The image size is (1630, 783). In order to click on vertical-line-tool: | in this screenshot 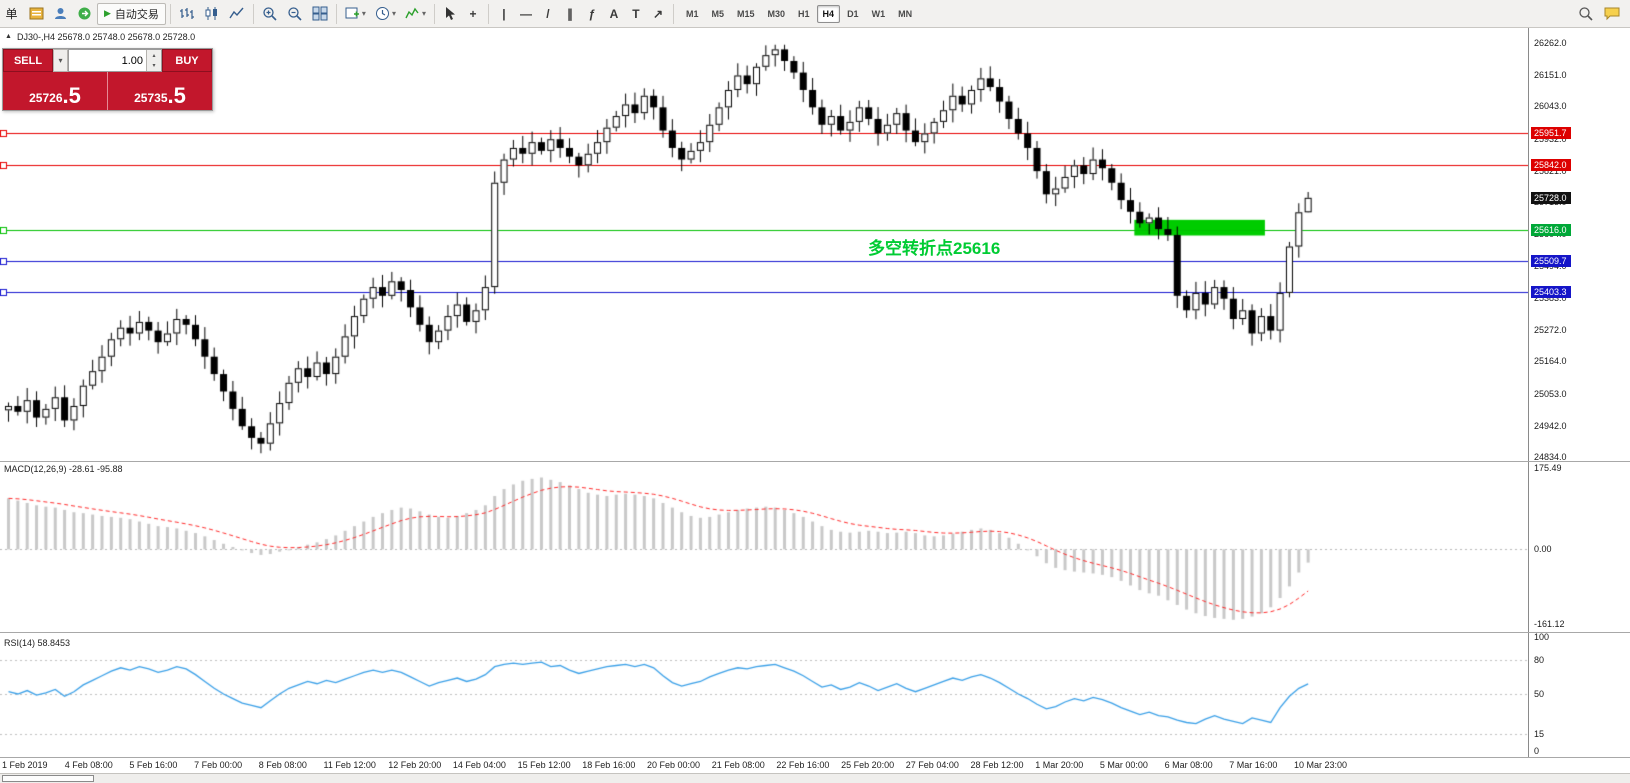, I will do `click(504, 13)`.